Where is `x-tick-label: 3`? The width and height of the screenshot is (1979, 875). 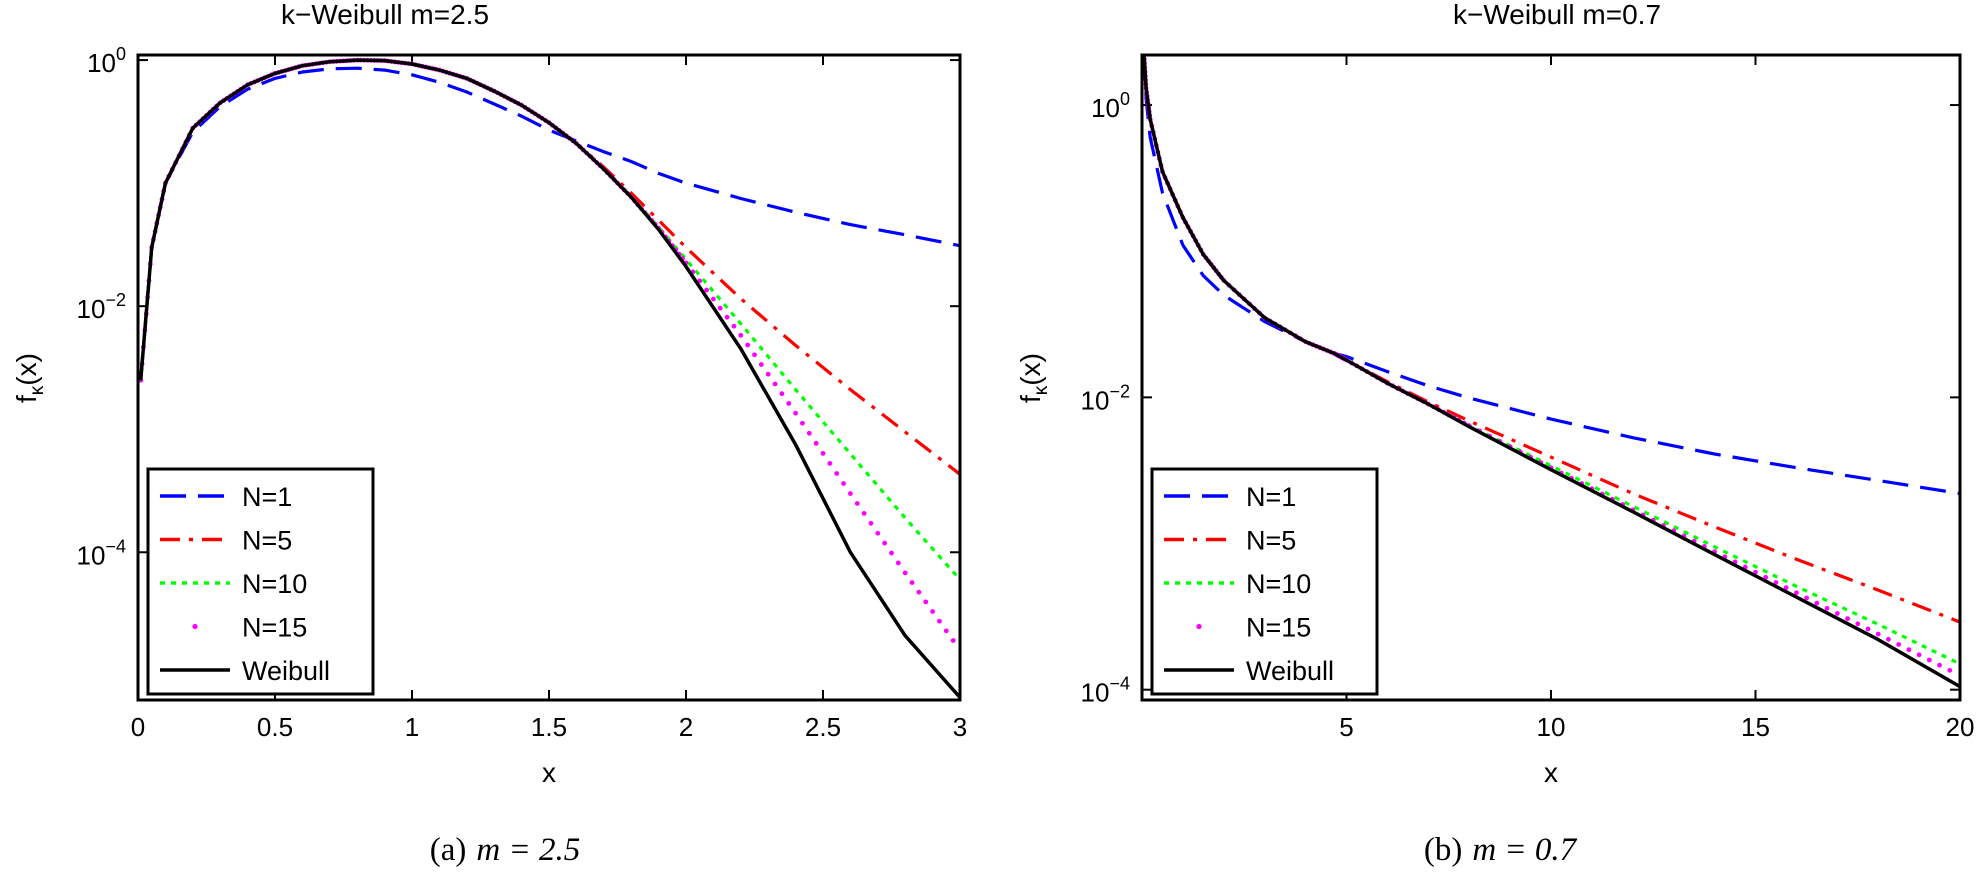
x-tick-label: 3 is located at coordinates (960, 727).